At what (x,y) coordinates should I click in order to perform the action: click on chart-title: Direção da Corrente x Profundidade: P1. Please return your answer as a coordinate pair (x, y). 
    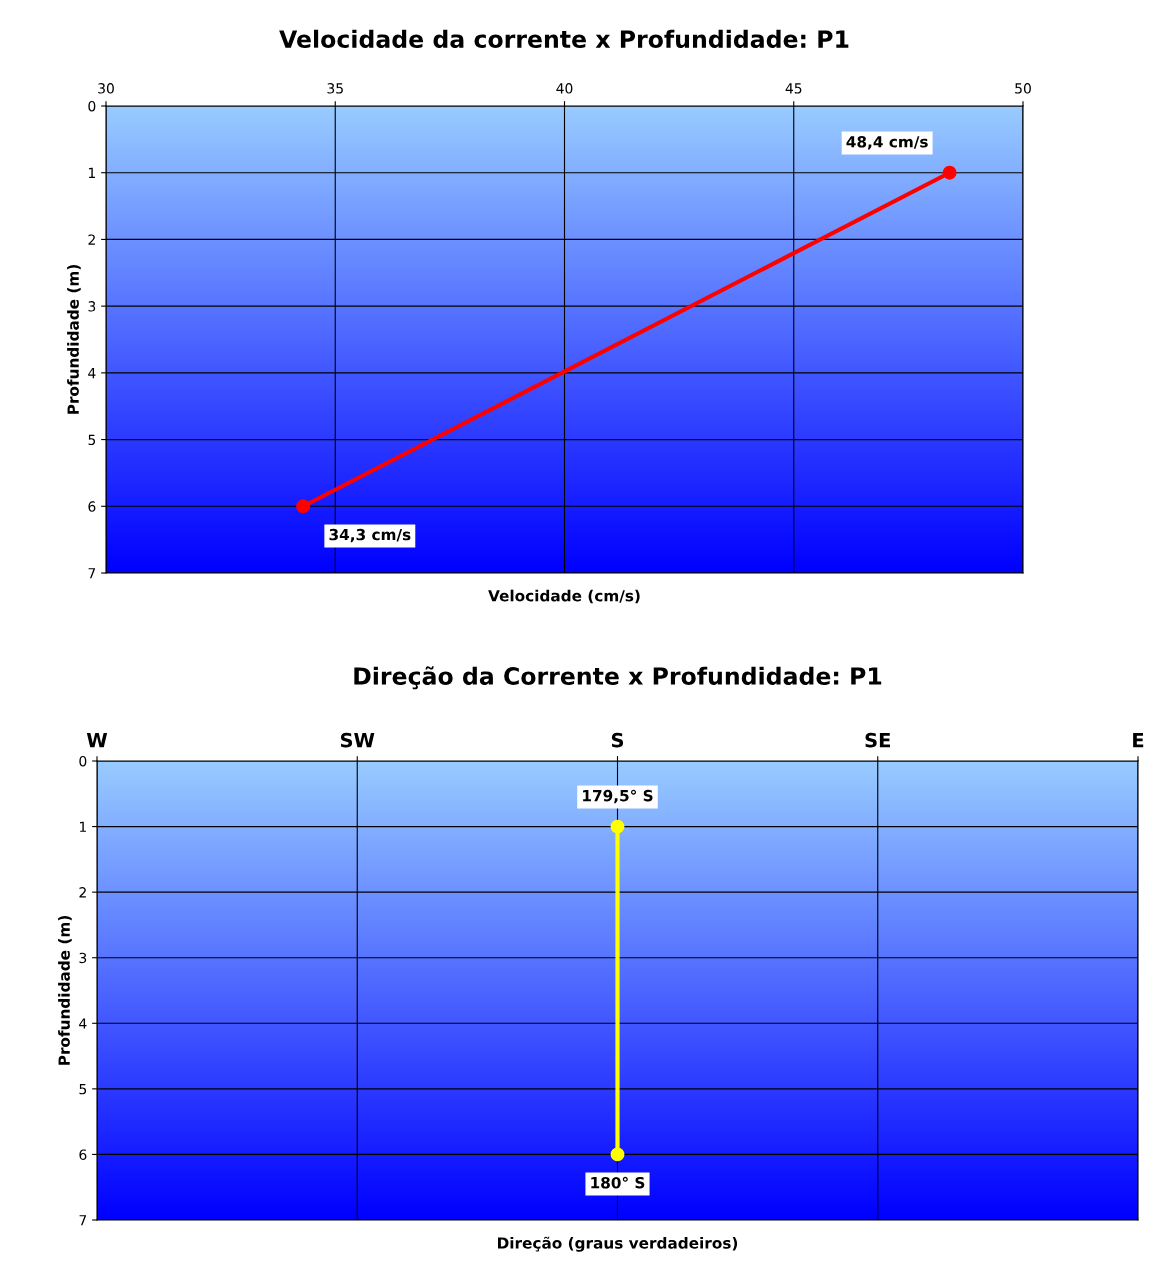
    Looking at the image, I should click on (618, 678).